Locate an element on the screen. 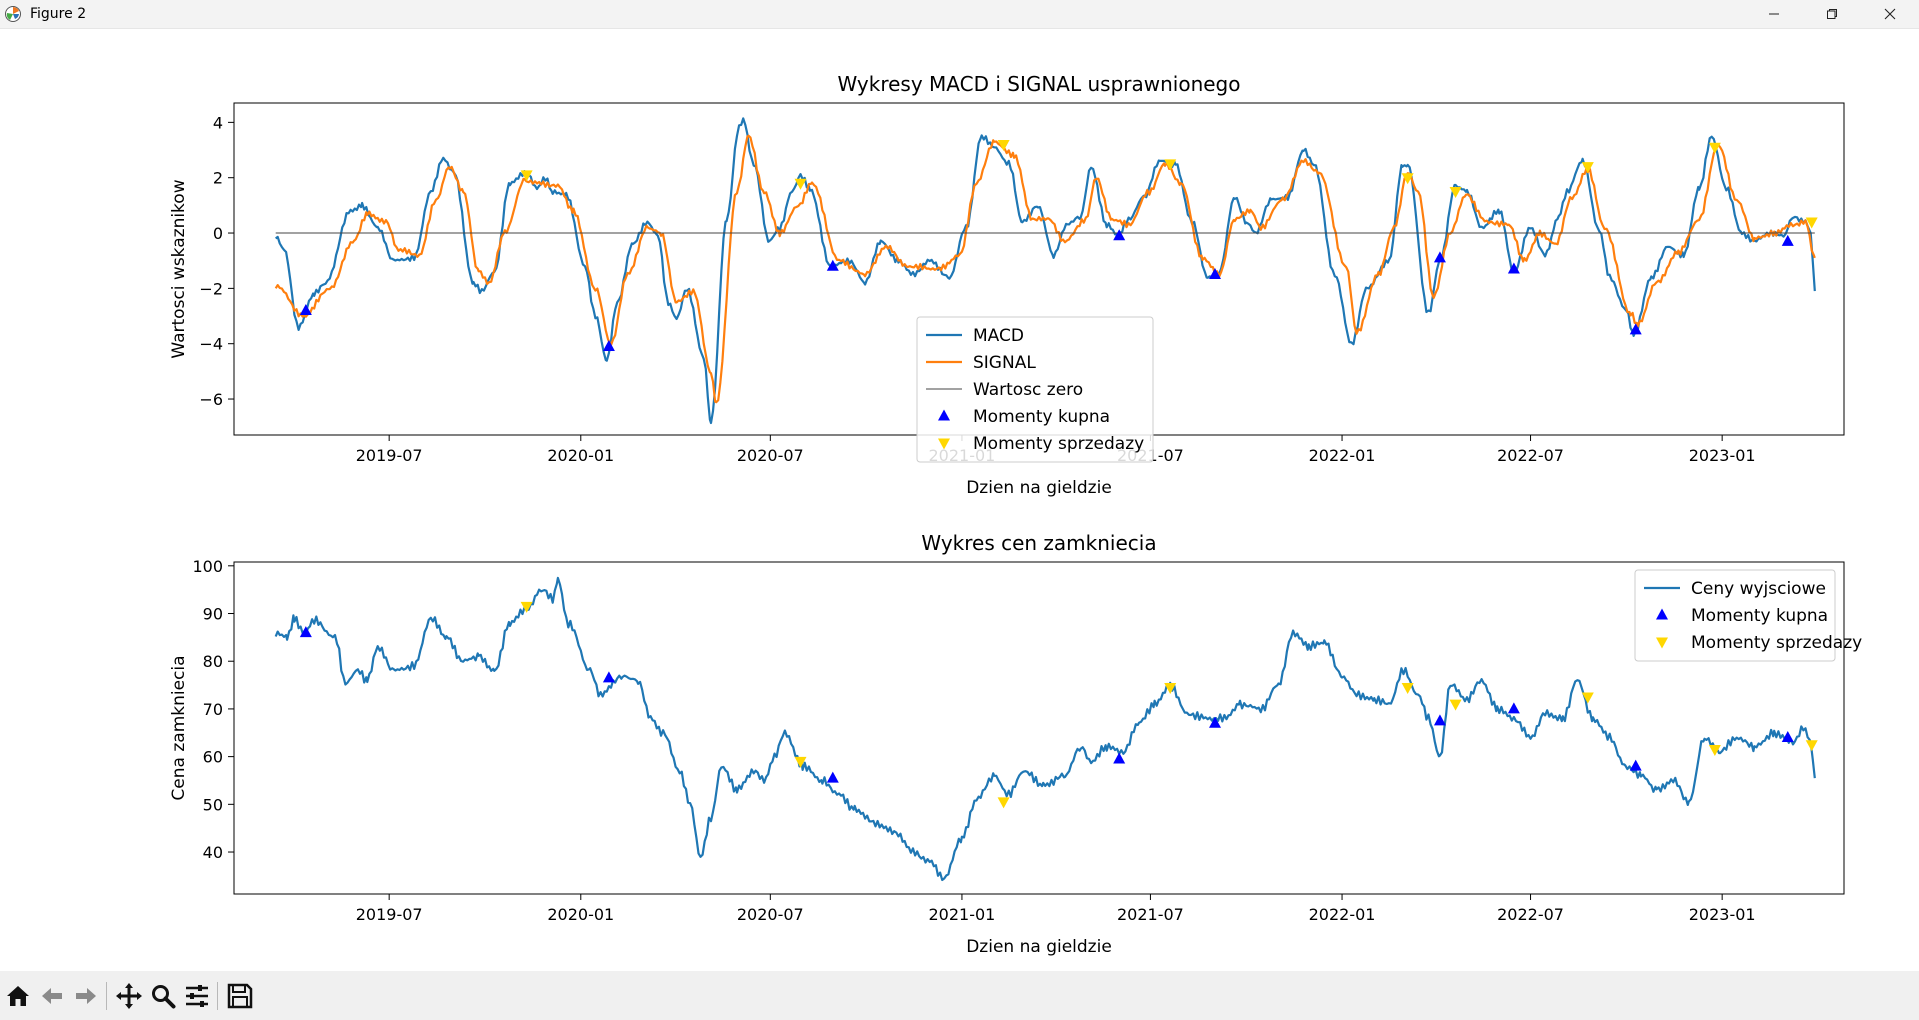 The height and width of the screenshot is (1020, 1919). legend-label: Momenty sprzedazy is located at coordinates (1058, 444).